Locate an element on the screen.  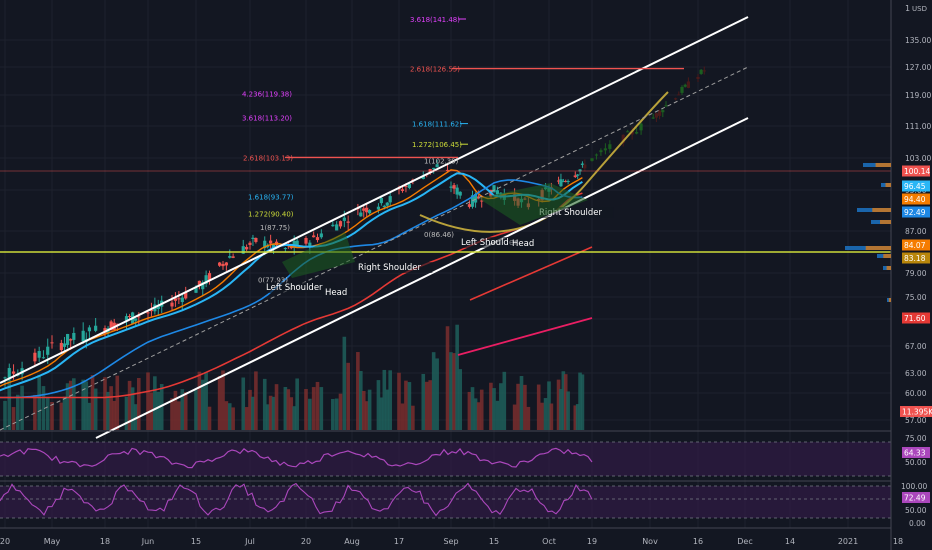
ma-red-extension is located at coordinates (531, 273).